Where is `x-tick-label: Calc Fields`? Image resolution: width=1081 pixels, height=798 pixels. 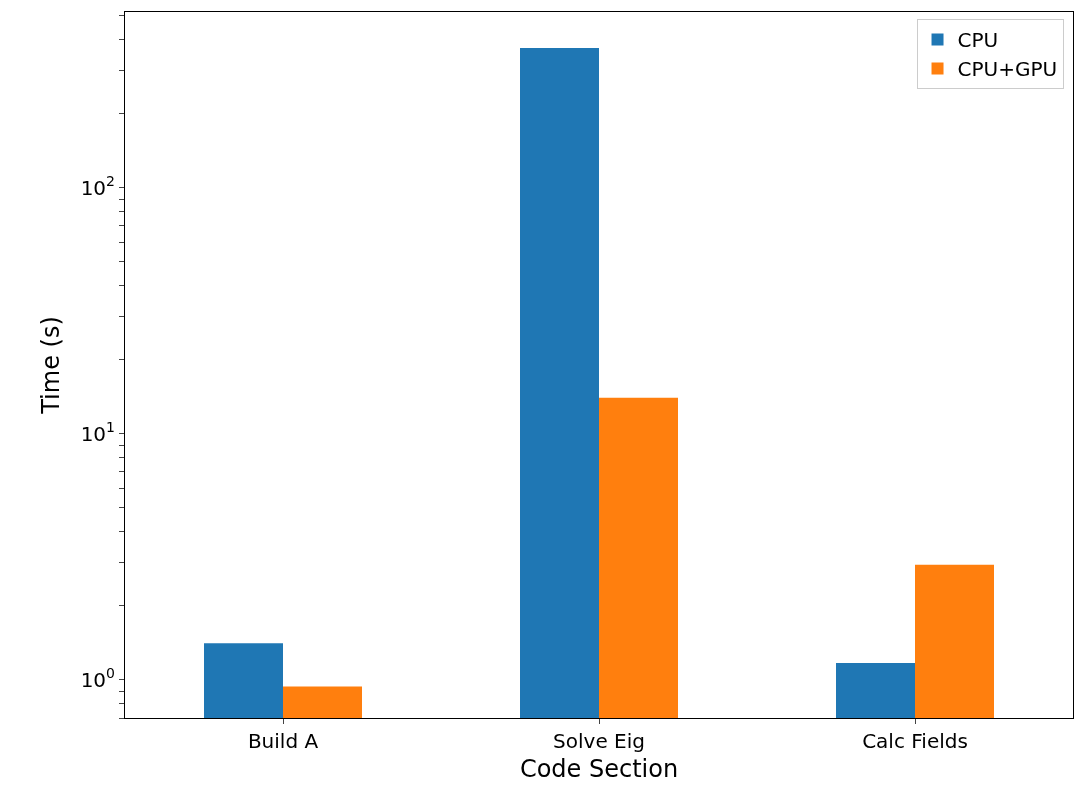
x-tick-label: Calc Fields is located at coordinates (915, 741).